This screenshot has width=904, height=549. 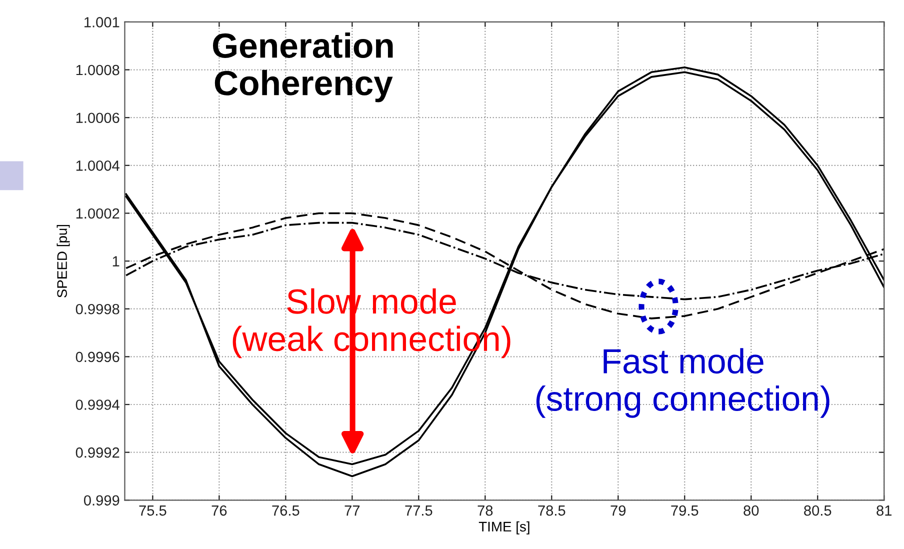 I want to click on y-tick-label: 0.9998, so click(x=98, y=309).